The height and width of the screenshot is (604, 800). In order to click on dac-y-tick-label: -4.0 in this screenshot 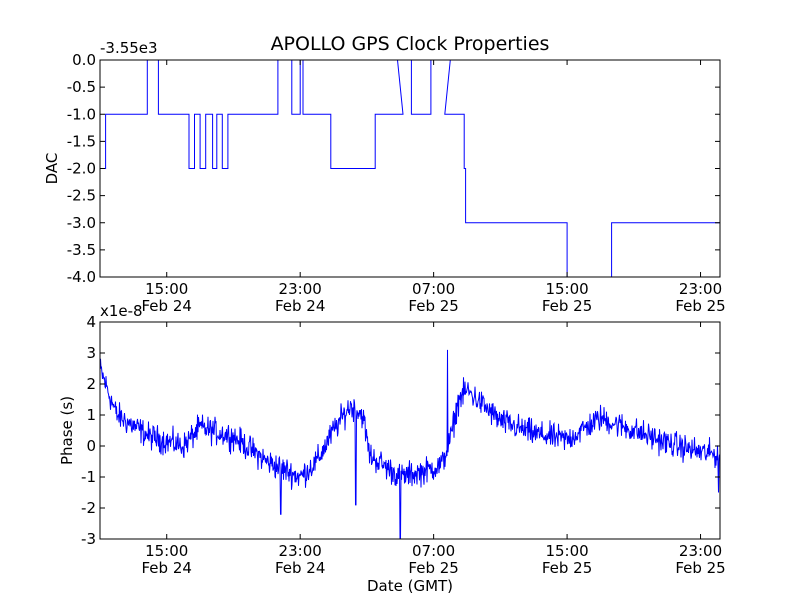, I will do `click(81, 277)`.